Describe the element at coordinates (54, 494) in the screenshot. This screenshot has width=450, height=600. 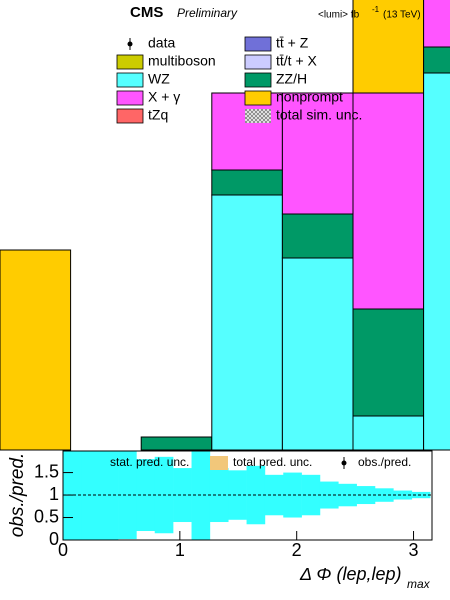
I see `y-tick-label: 1` at that location.